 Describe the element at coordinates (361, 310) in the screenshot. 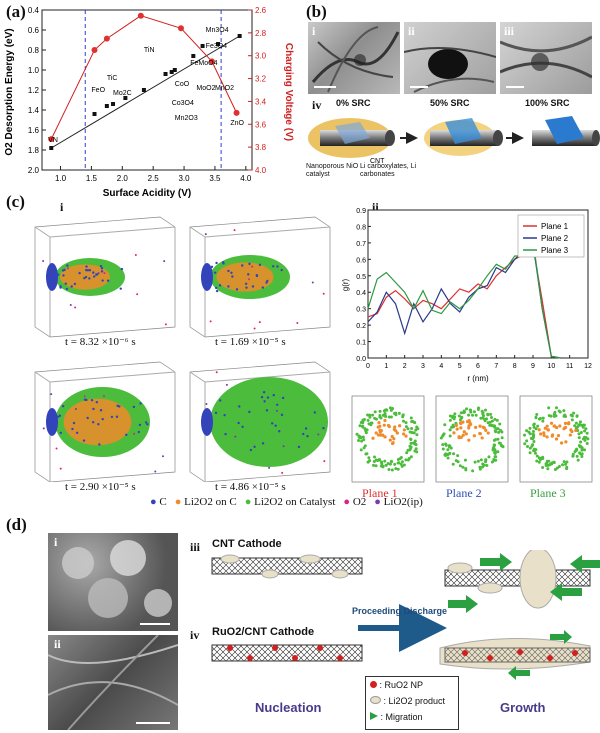

I see `y-tick-label-c: 0.3` at that location.